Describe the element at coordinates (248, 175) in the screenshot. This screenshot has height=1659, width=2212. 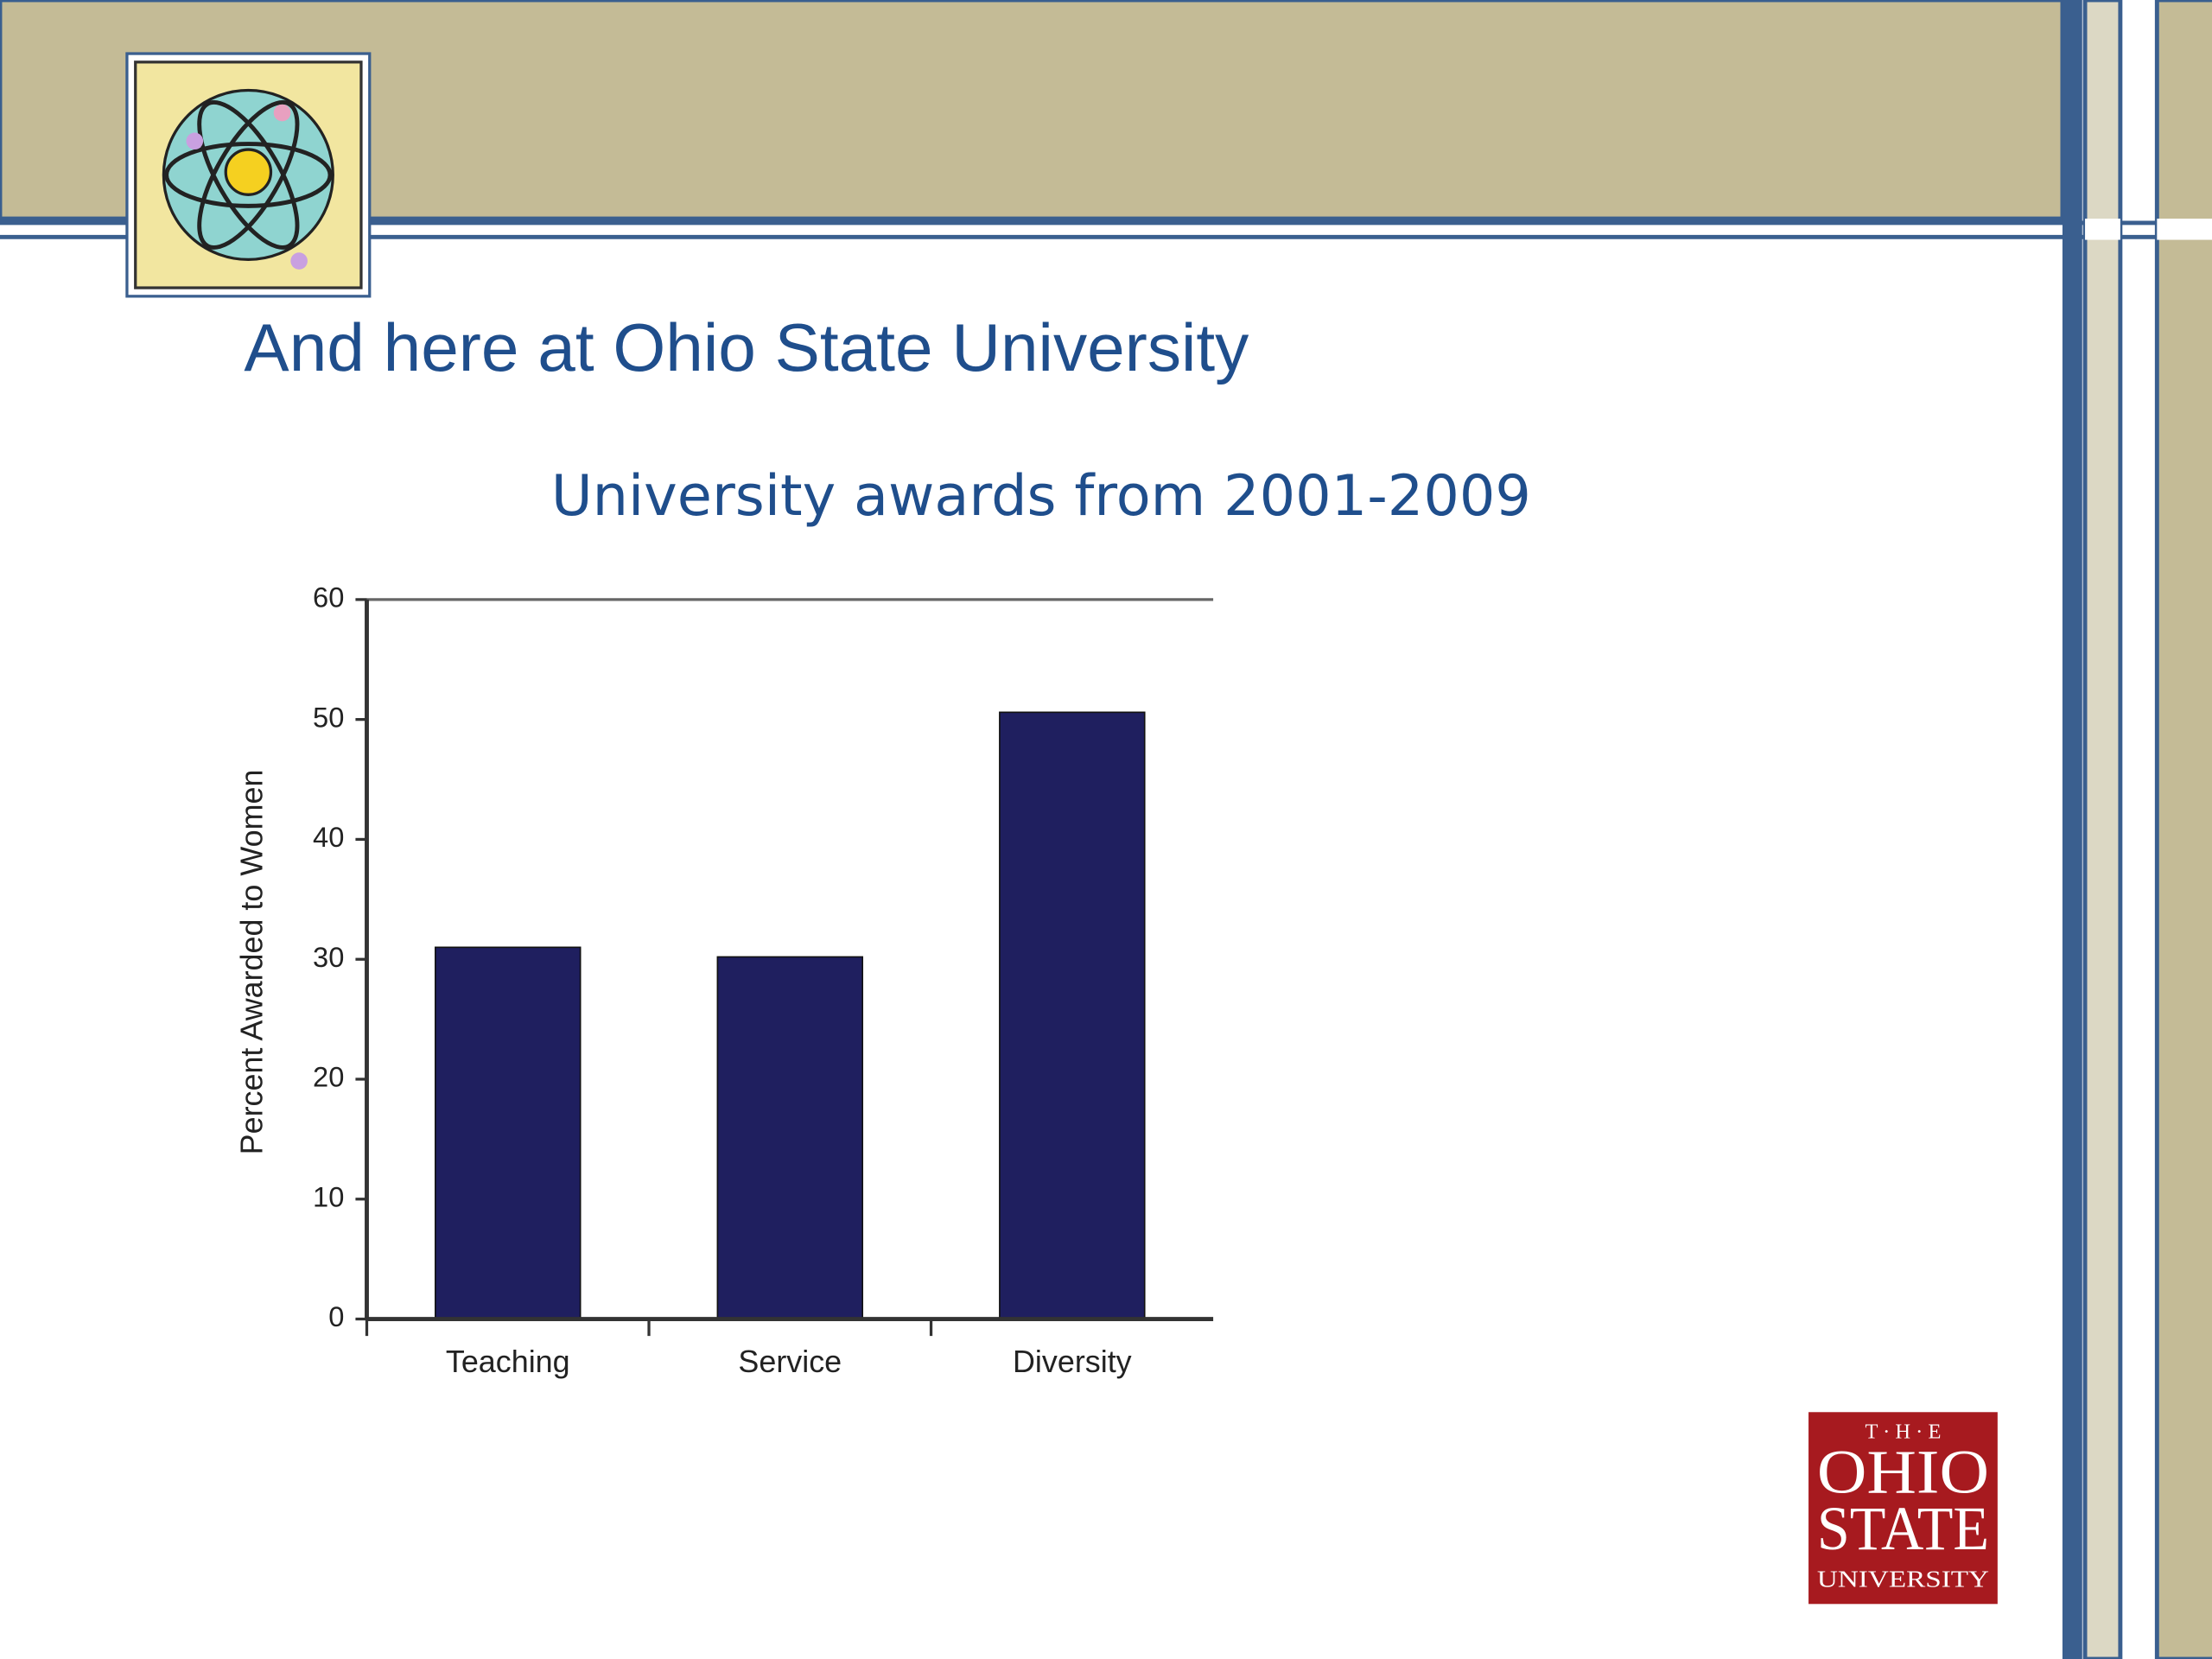
I see `atom-icon` at that location.